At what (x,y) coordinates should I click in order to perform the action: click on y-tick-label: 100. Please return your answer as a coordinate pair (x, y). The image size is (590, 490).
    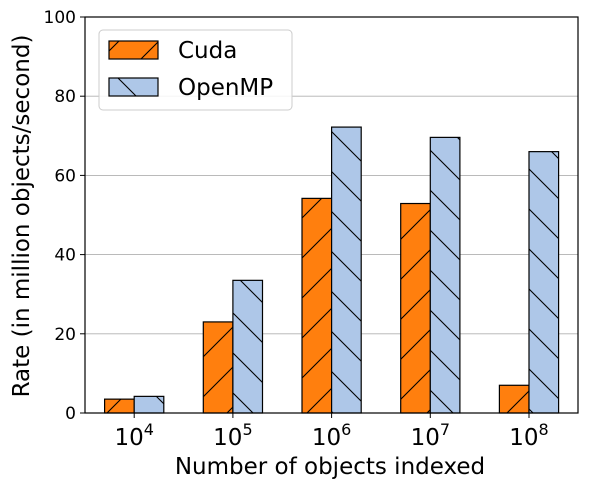
    Looking at the image, I should click on (60, 18).